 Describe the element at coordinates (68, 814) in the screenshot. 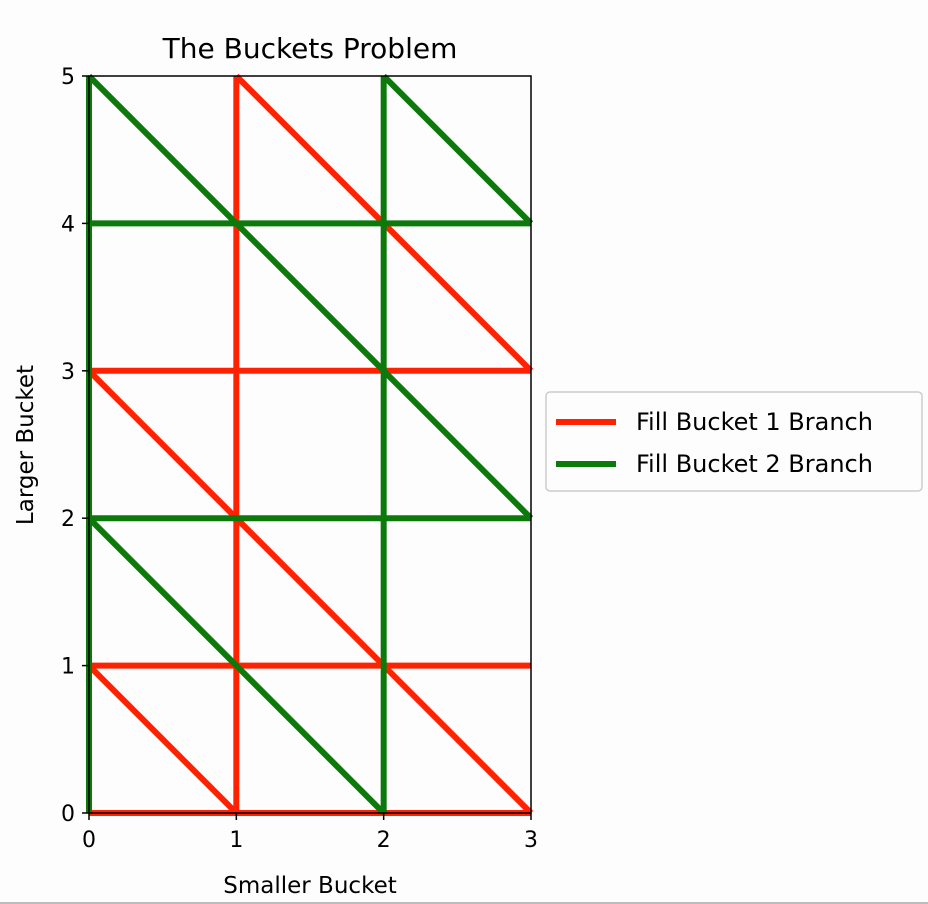

I see `y-tick-label-0: 0` at that location.